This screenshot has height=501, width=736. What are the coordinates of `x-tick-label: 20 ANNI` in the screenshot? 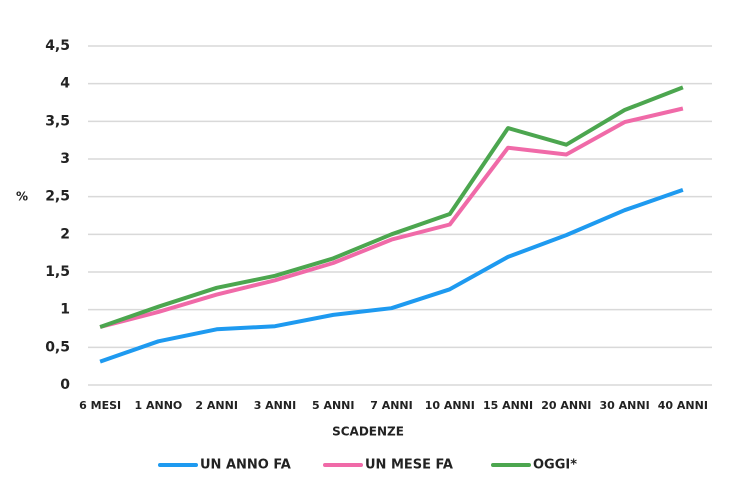 It's located at (566, 405).